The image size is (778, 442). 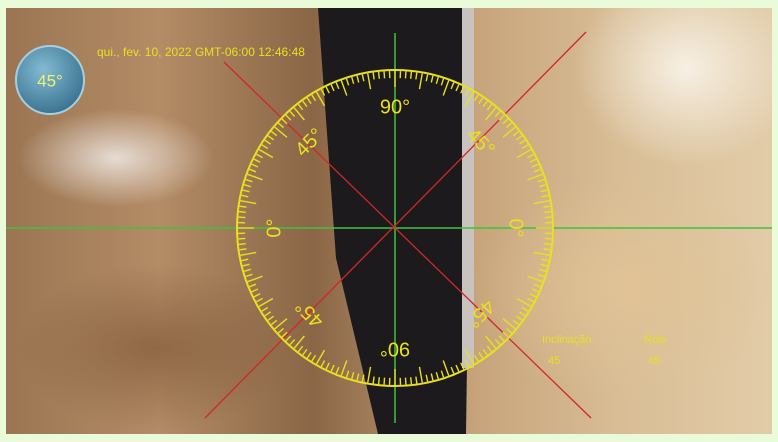 I want to click on timestamp: qui., fev. 10, 2022 GMT-06:00 12:46:48, so click(x=201, y=52).